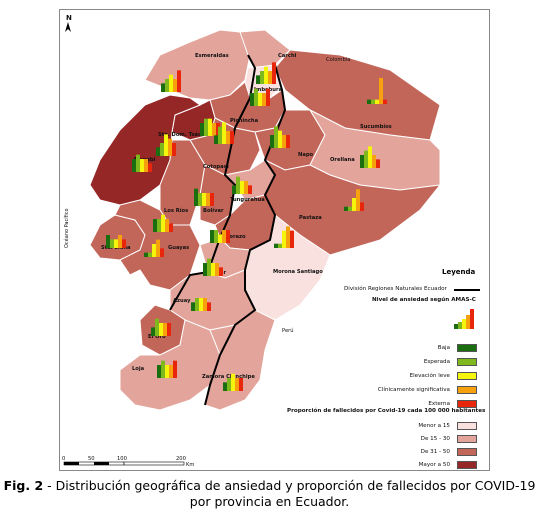  I want to click on scale-tick-200: 200, so click(181, 459).